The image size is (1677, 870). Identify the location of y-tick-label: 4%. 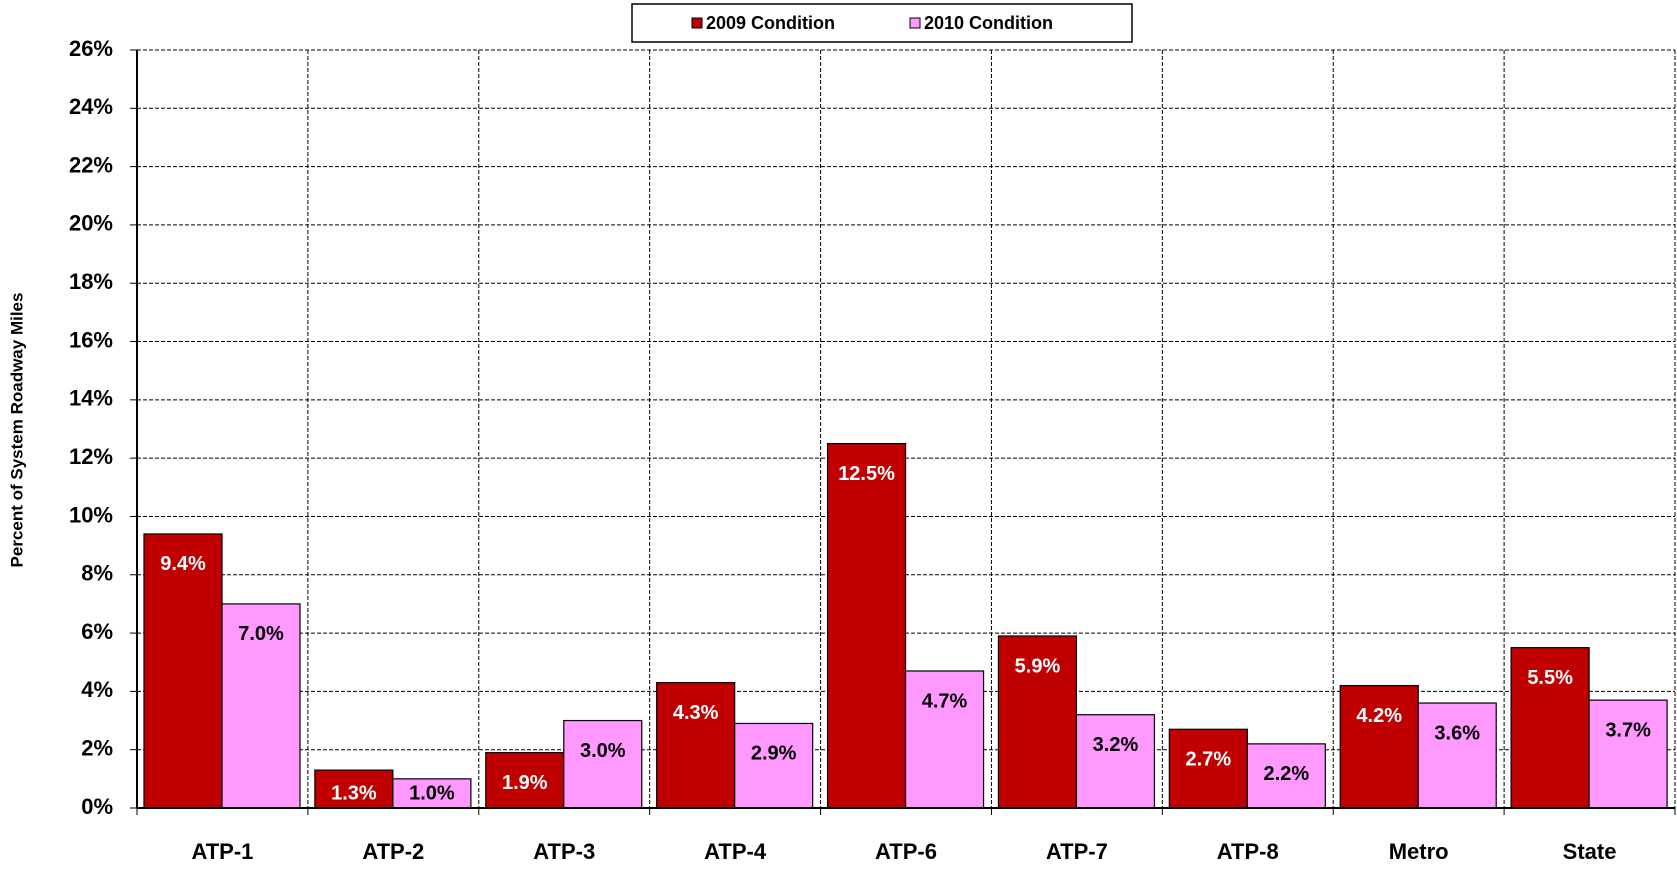
(97, 689).